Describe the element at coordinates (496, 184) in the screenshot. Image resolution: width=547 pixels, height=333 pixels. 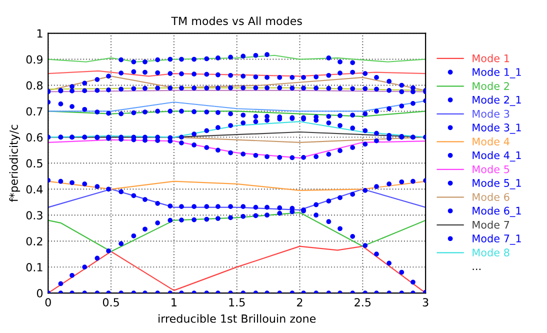
I see `legend-label: Mode 5_1` at that location.